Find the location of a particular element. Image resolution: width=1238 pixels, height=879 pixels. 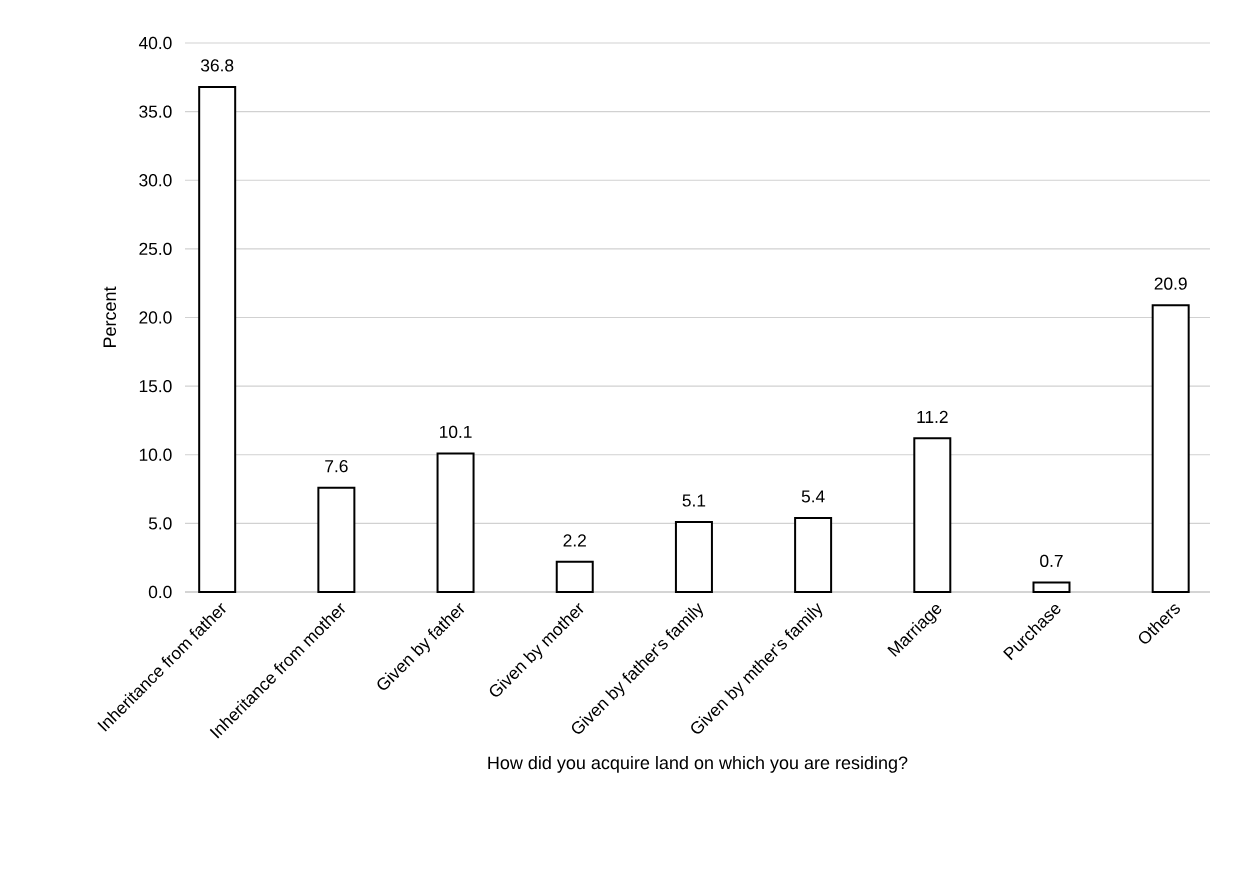

y-tick-label: 15.0 is located at coordinates (155, 386).